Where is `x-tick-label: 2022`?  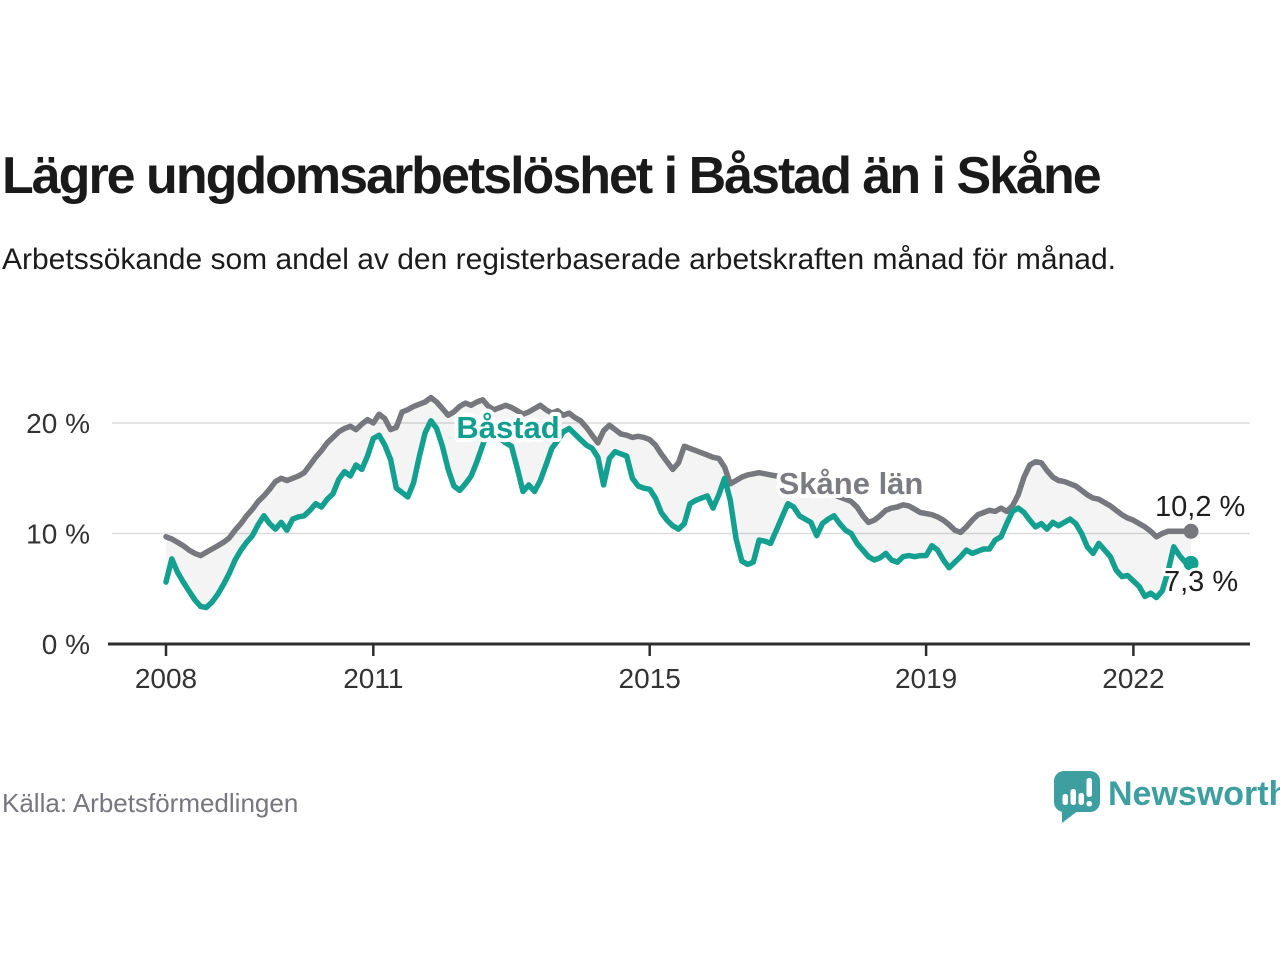
x-tick-label: 2022 is located at coordinates (1133, 678).